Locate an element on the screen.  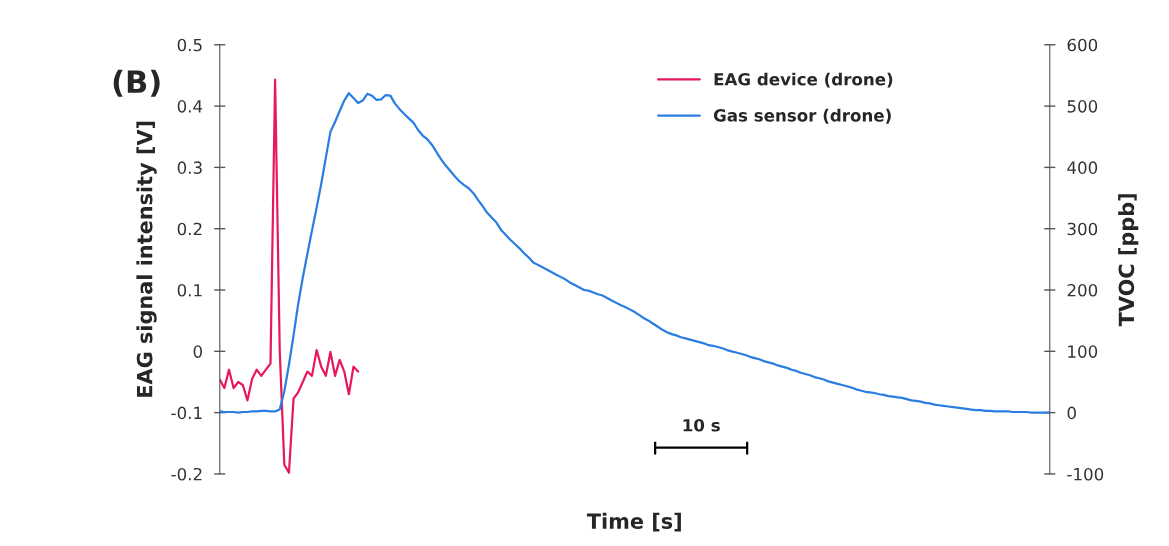
y2-tick-label: 600 is located at coordinates (1082, 45).